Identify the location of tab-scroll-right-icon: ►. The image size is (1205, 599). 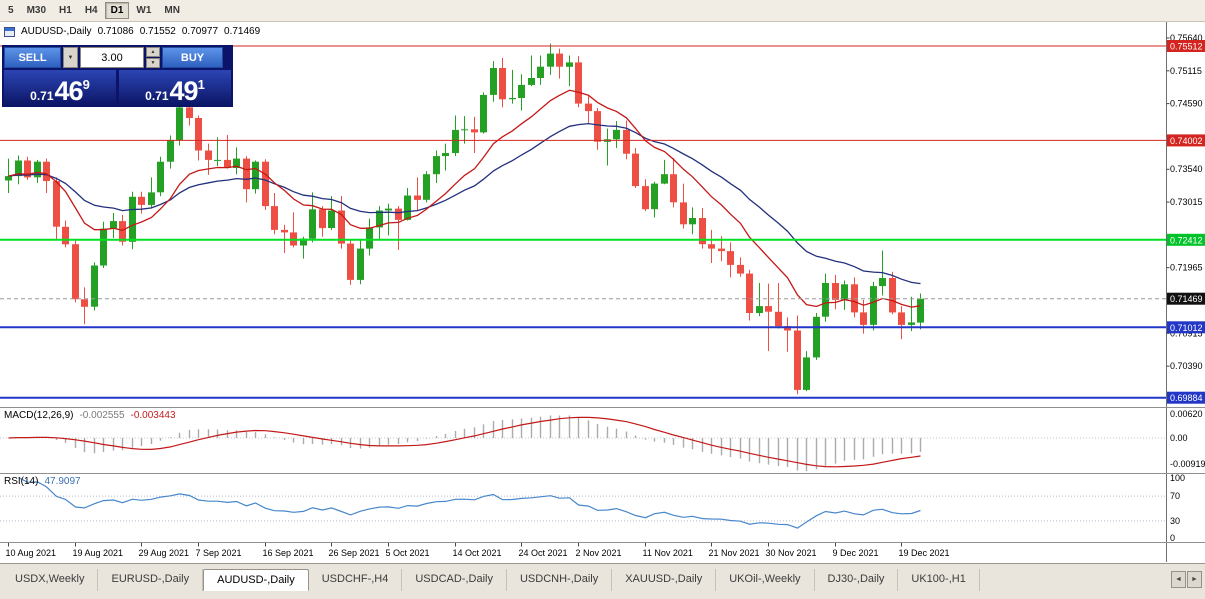
(1194, 579).